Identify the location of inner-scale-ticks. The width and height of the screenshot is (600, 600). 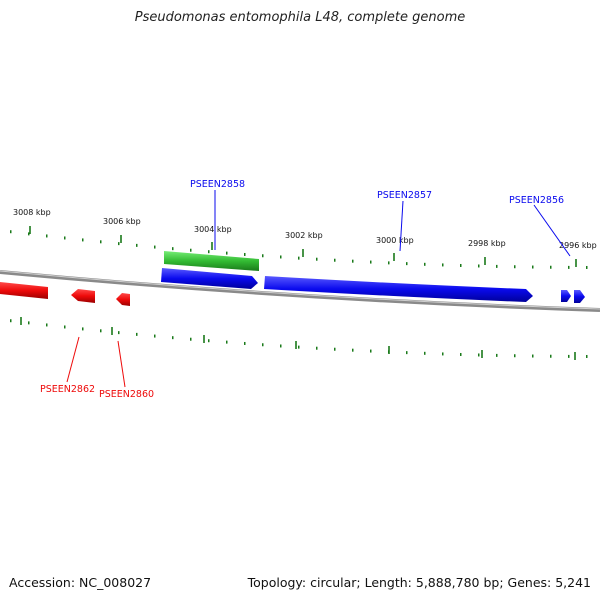
(299, 338).